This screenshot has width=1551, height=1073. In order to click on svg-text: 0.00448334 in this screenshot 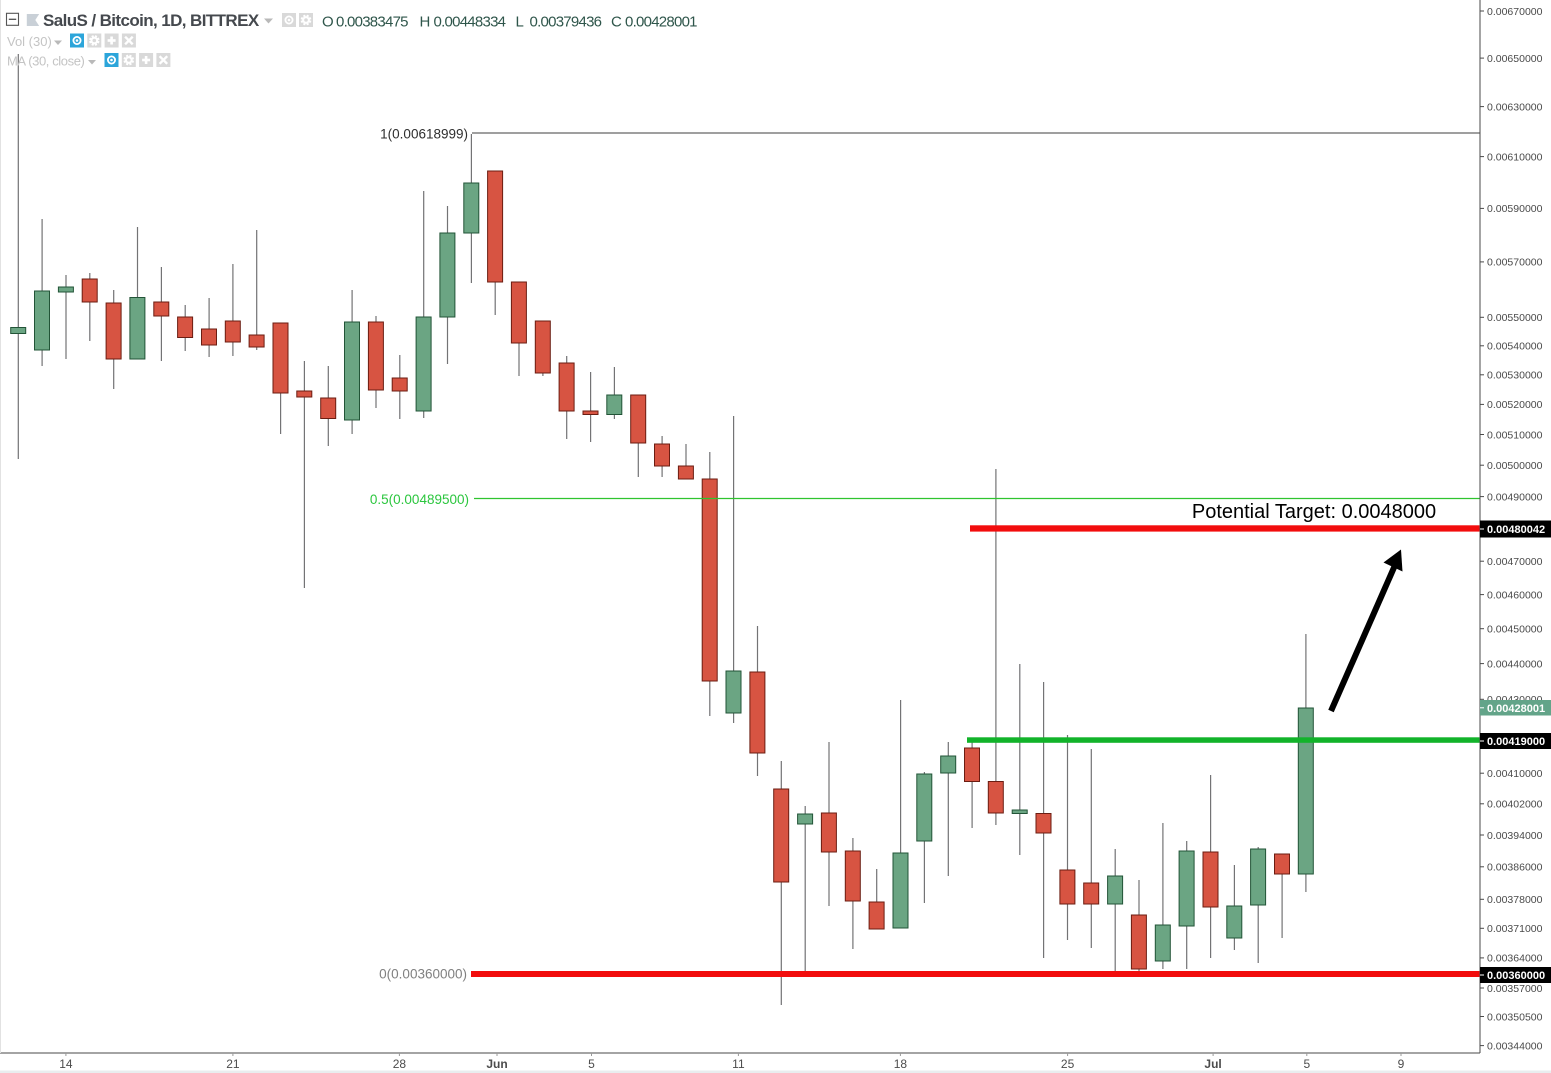, I will do `click(470, 22)`.